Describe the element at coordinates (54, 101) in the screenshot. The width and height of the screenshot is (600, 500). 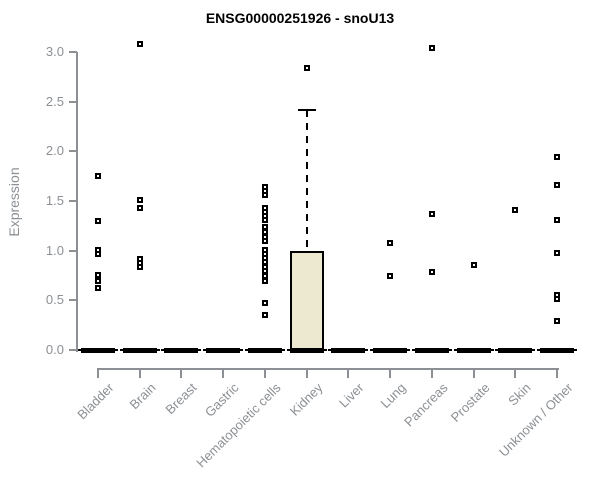
I see `y-tick-label: 2.5` at that location.